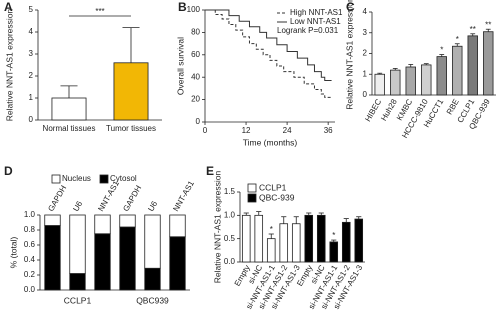  Describe the element at coordinates (270, 142) in the screenshot. I see `x-axis-label: Time (months)` at that location.